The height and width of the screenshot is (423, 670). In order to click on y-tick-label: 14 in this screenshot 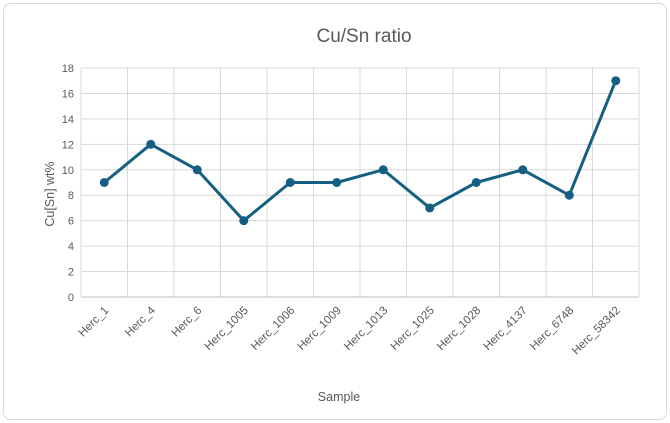, I will do `click(68, 120)`.